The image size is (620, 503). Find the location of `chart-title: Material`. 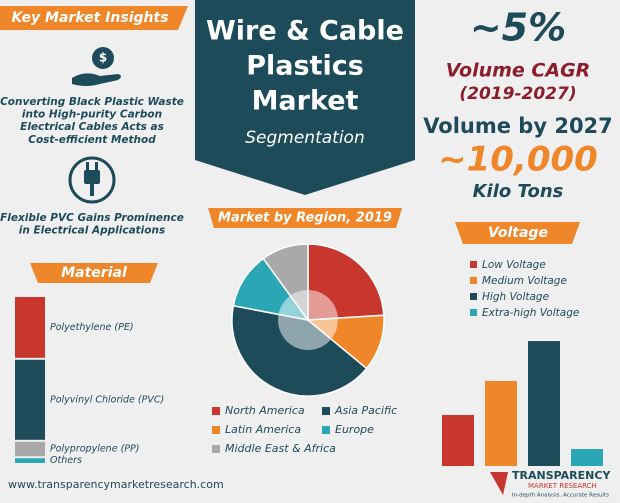

chart-title: Material is located at coordinates (94, 273).